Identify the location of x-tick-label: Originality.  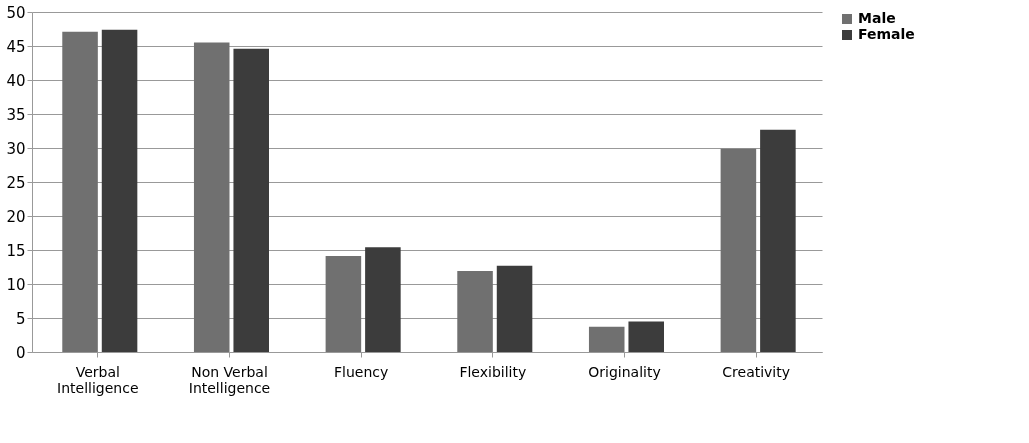
(624, 371).